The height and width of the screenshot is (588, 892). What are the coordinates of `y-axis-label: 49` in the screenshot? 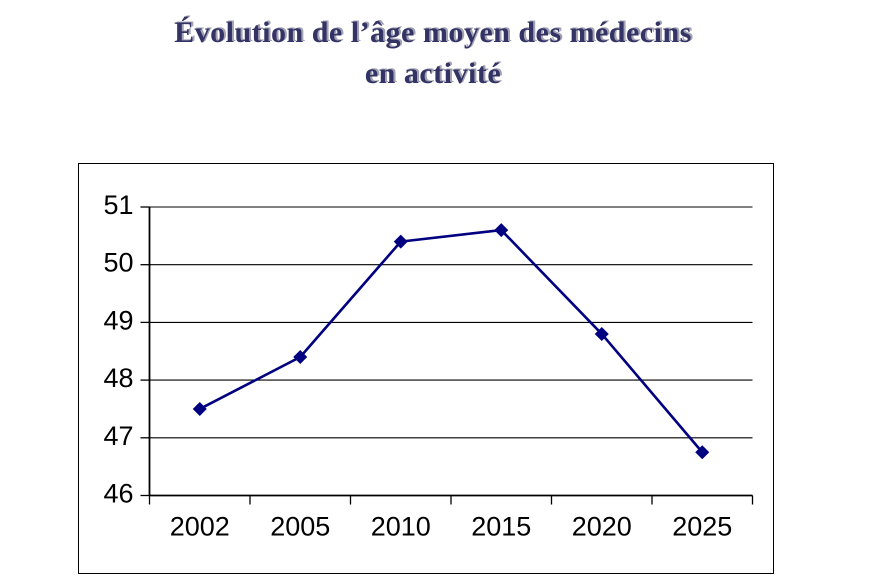 It's located at (118, 320).